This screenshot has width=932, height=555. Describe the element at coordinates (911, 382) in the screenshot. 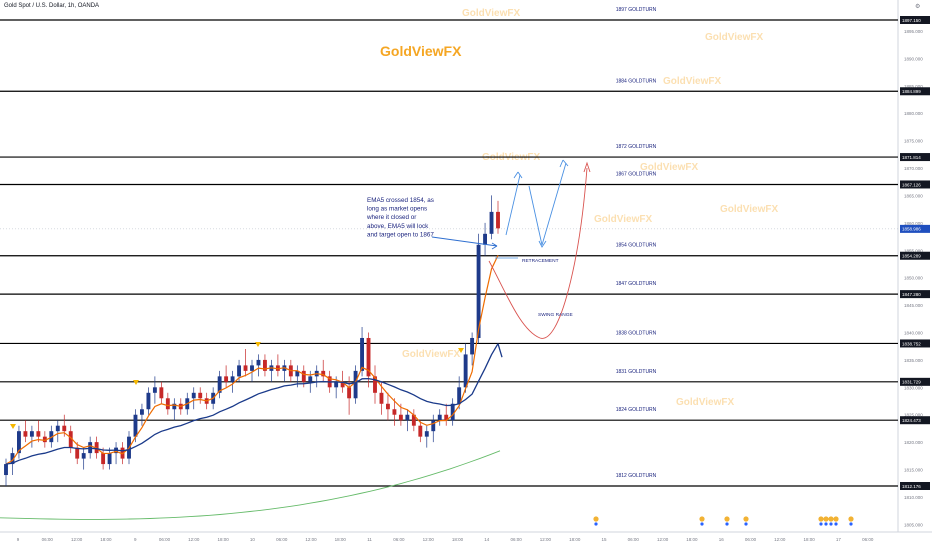

I see `level-price-badge-label: 1831.729` at that location.